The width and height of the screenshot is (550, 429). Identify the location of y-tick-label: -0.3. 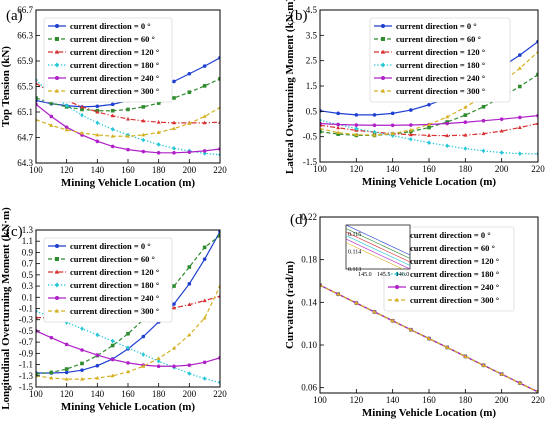
(26, 320).